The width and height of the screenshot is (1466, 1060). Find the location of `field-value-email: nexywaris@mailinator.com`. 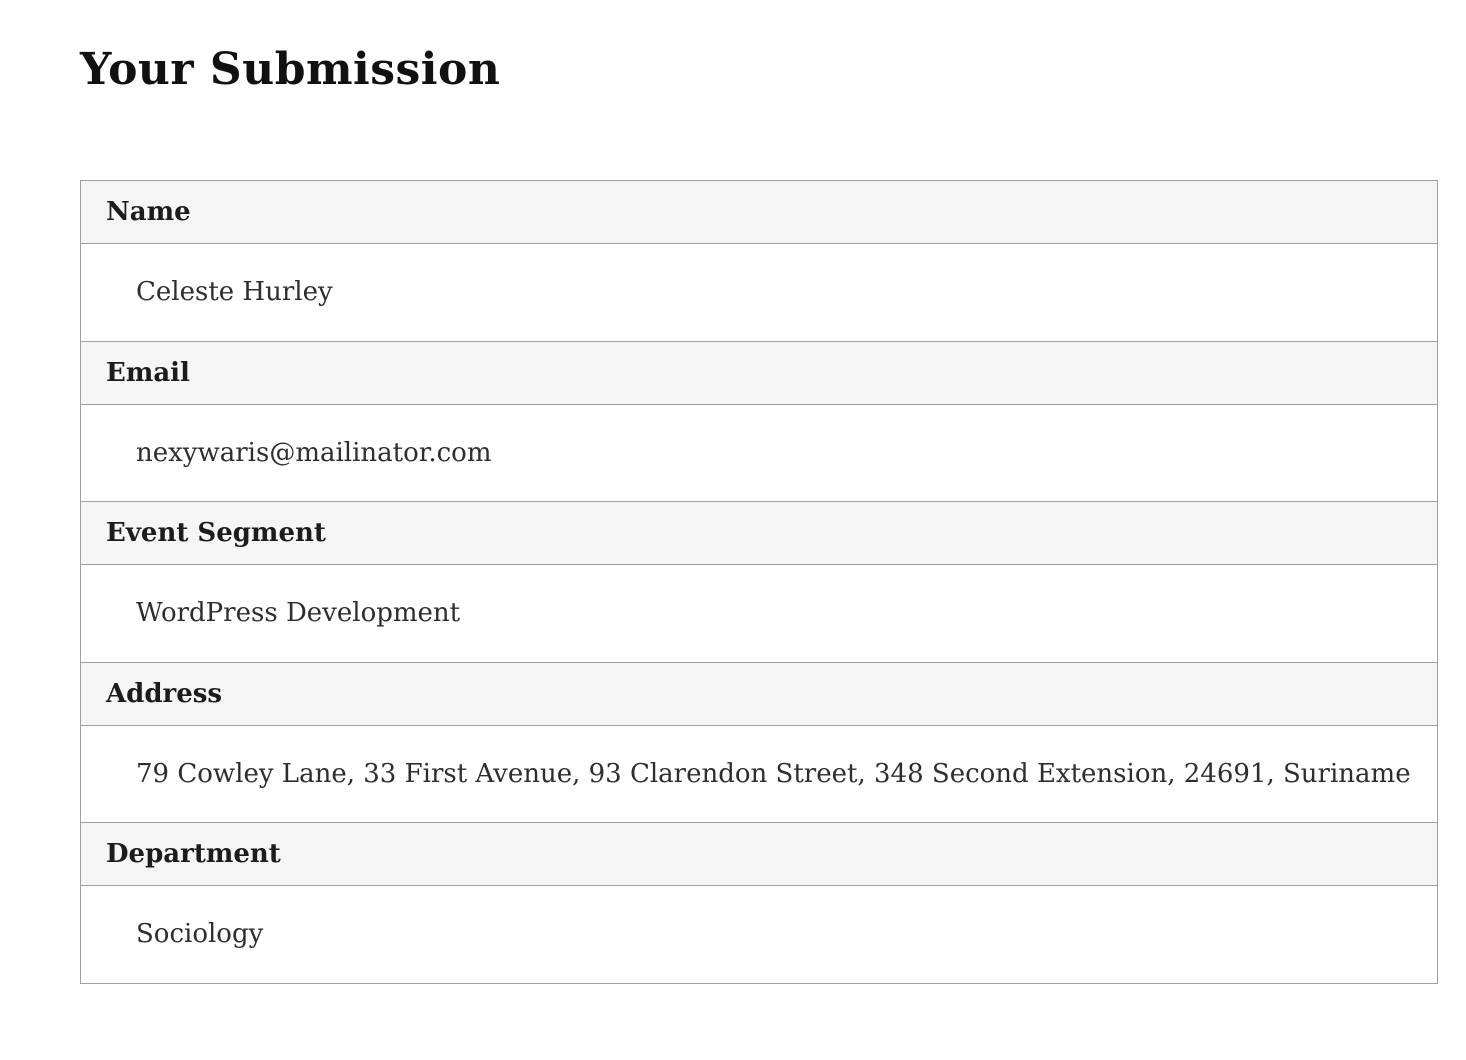

field-value-email: nexywaris@mailinator.com is located at coordinates (759, 453).